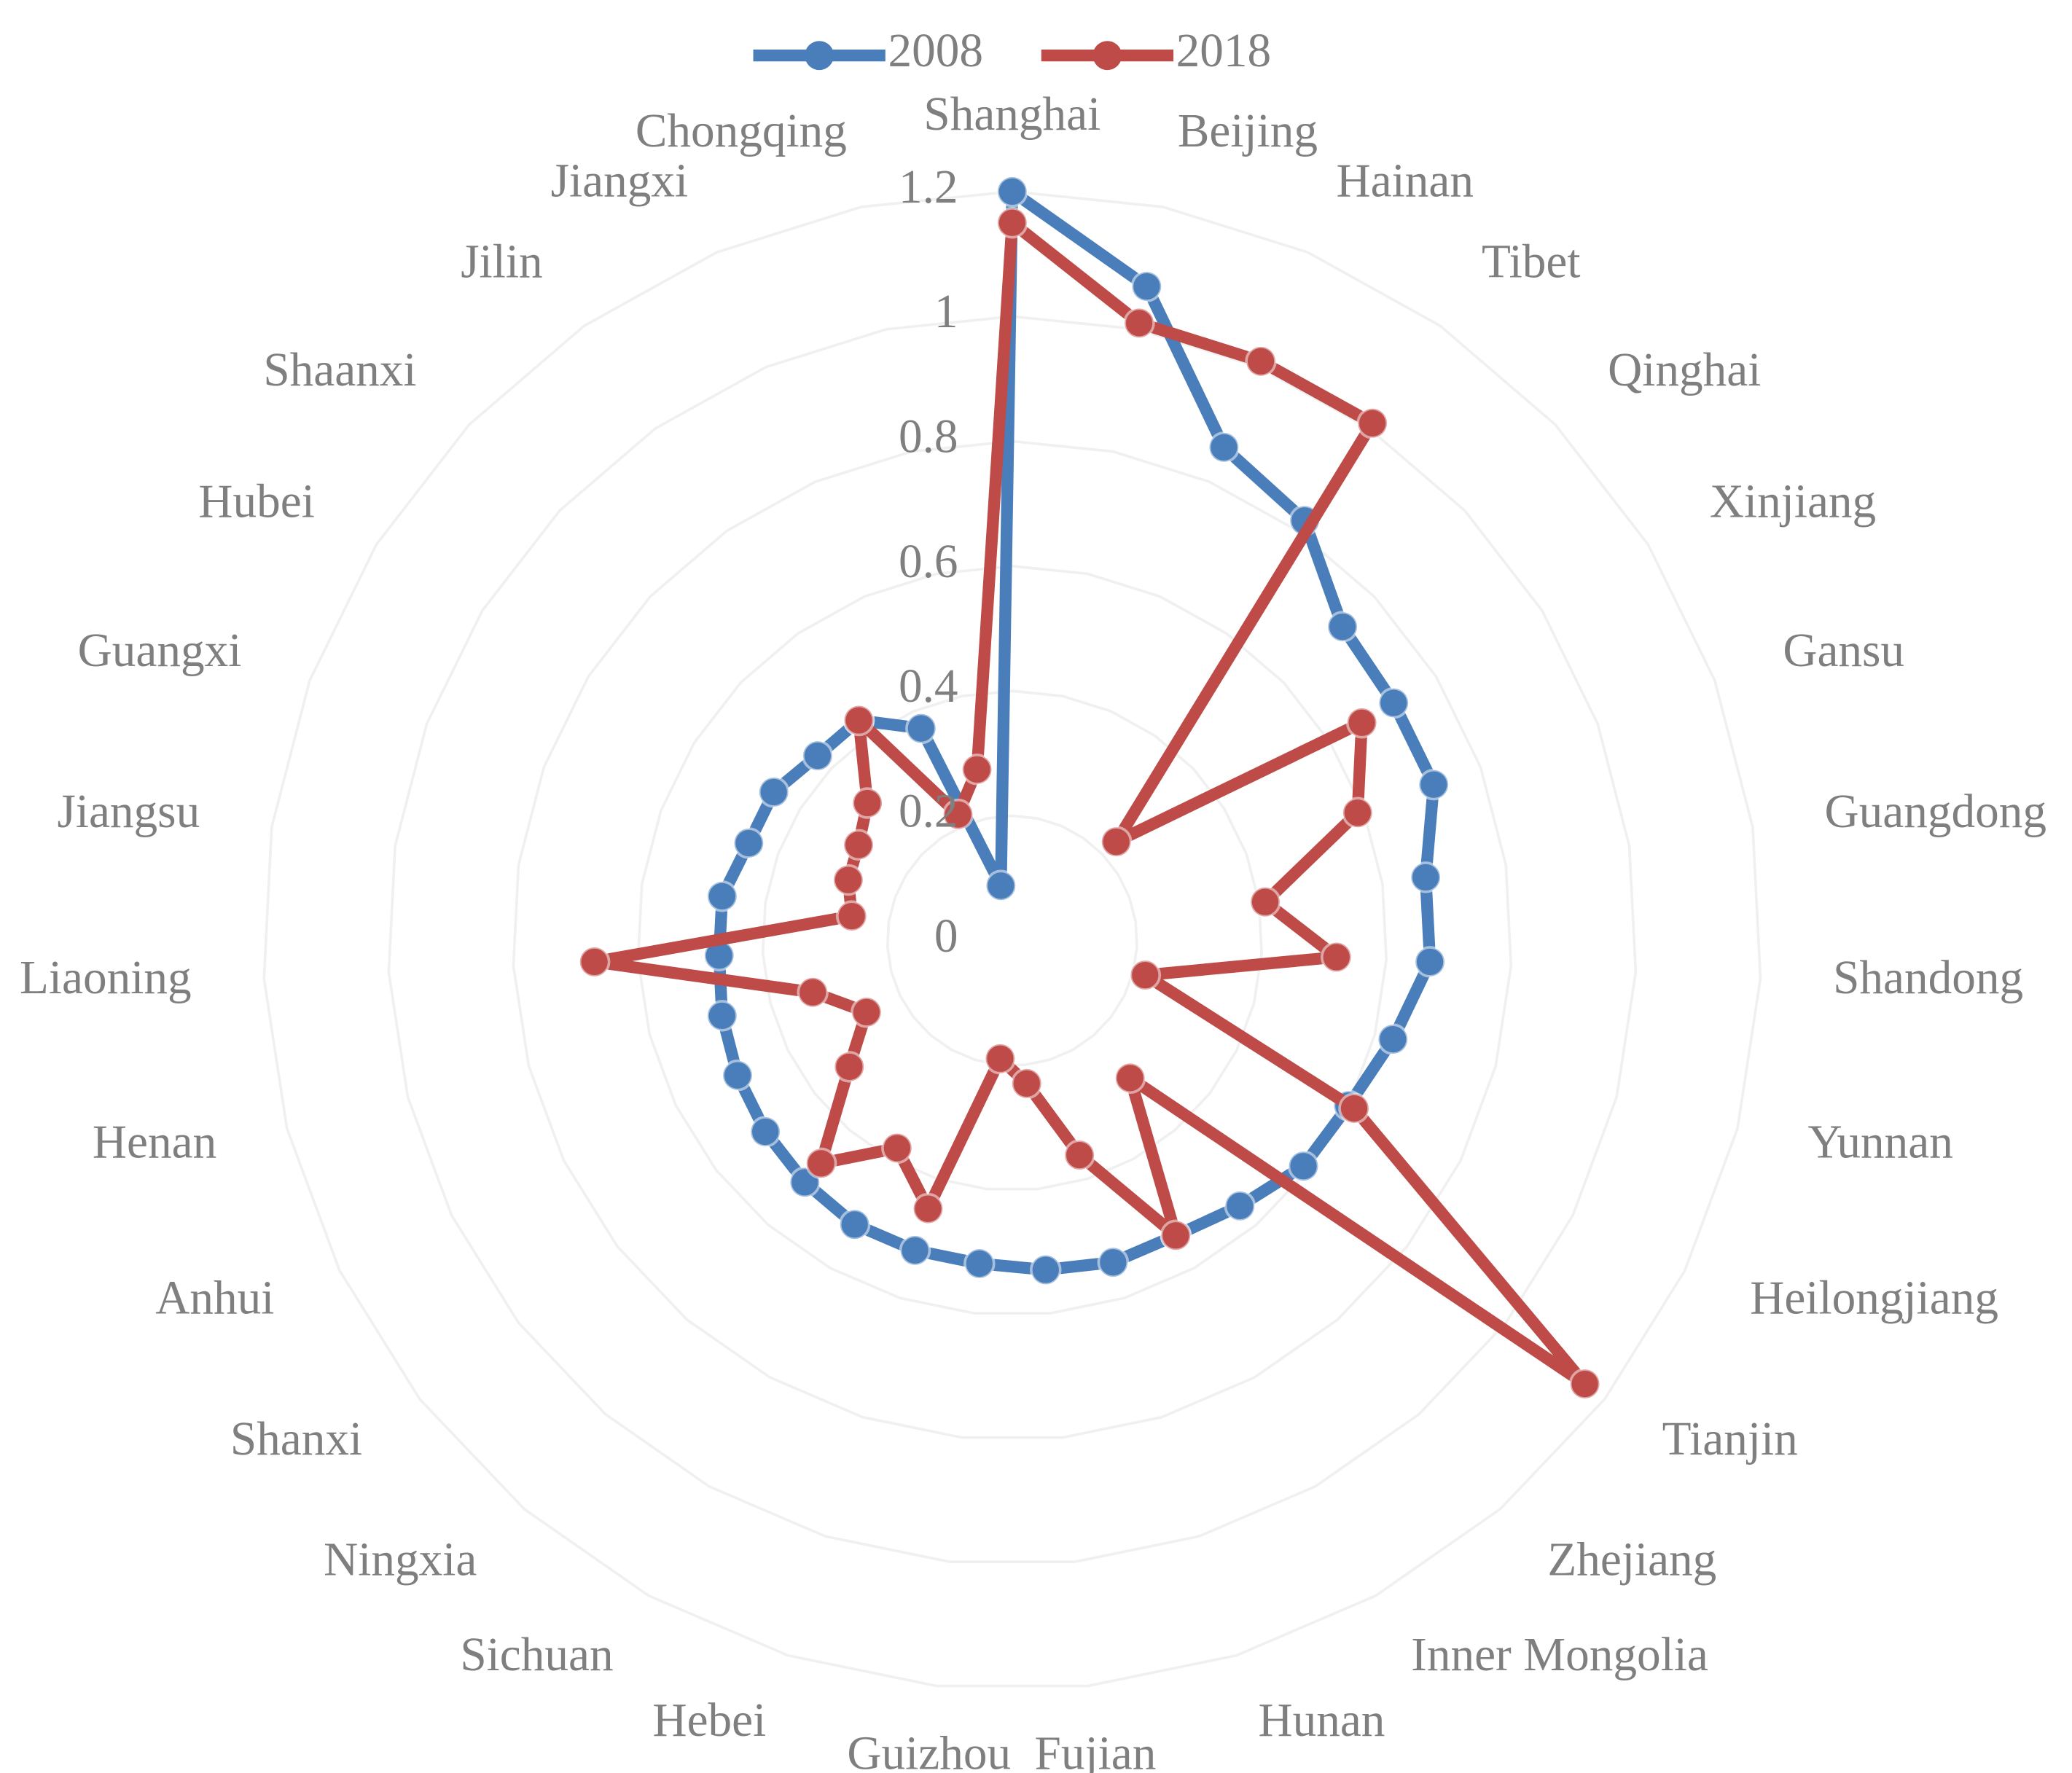  I want to click on category-label: Xinjiang, so click(1793, 502).